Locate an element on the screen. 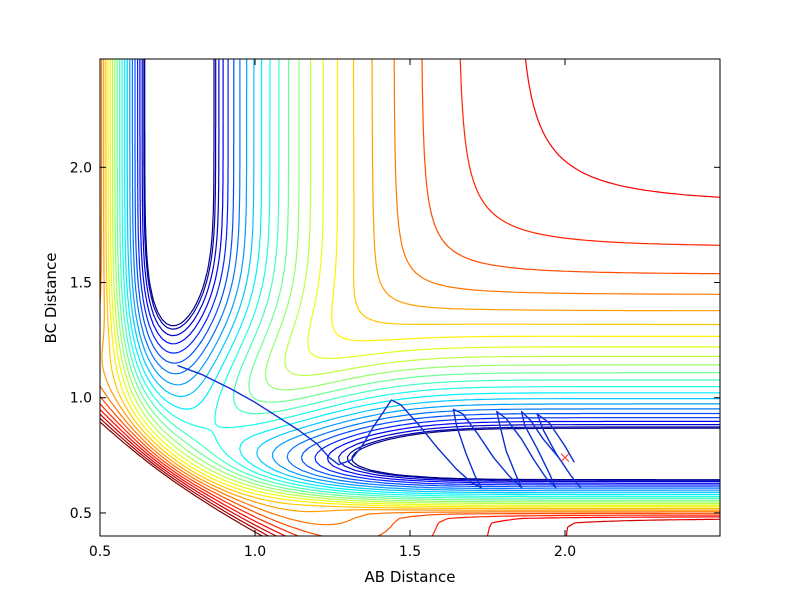 The height and width of the screenshot is (597, 800). trajectory-line is located at coordinates (379, 426).